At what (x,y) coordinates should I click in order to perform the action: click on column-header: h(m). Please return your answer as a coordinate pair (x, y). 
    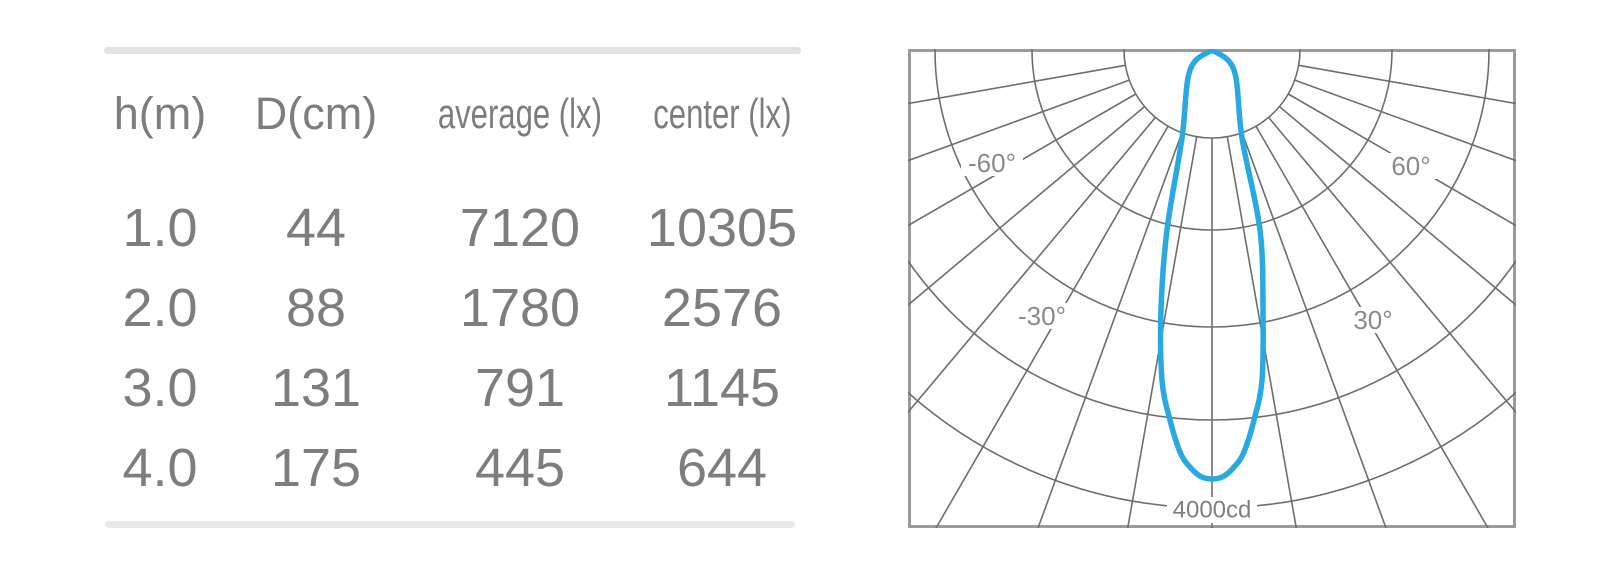
    Looking at the image, I should click on (160, 114).